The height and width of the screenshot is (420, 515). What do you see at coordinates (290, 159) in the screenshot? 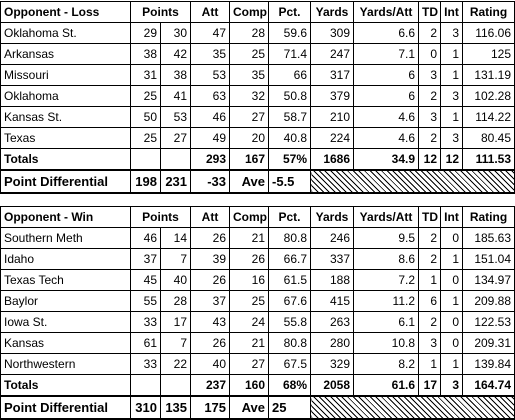
I see `totals-cell: 57%` at bounding box center [290, 159].